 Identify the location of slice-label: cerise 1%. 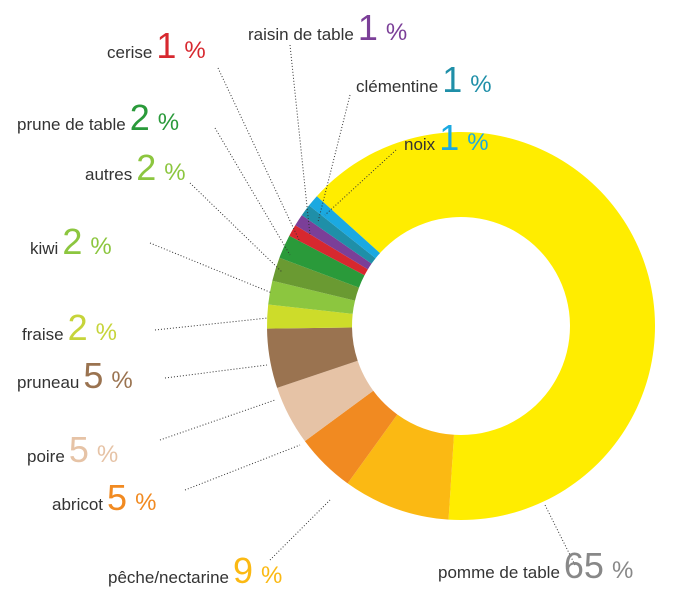
(156, 45).